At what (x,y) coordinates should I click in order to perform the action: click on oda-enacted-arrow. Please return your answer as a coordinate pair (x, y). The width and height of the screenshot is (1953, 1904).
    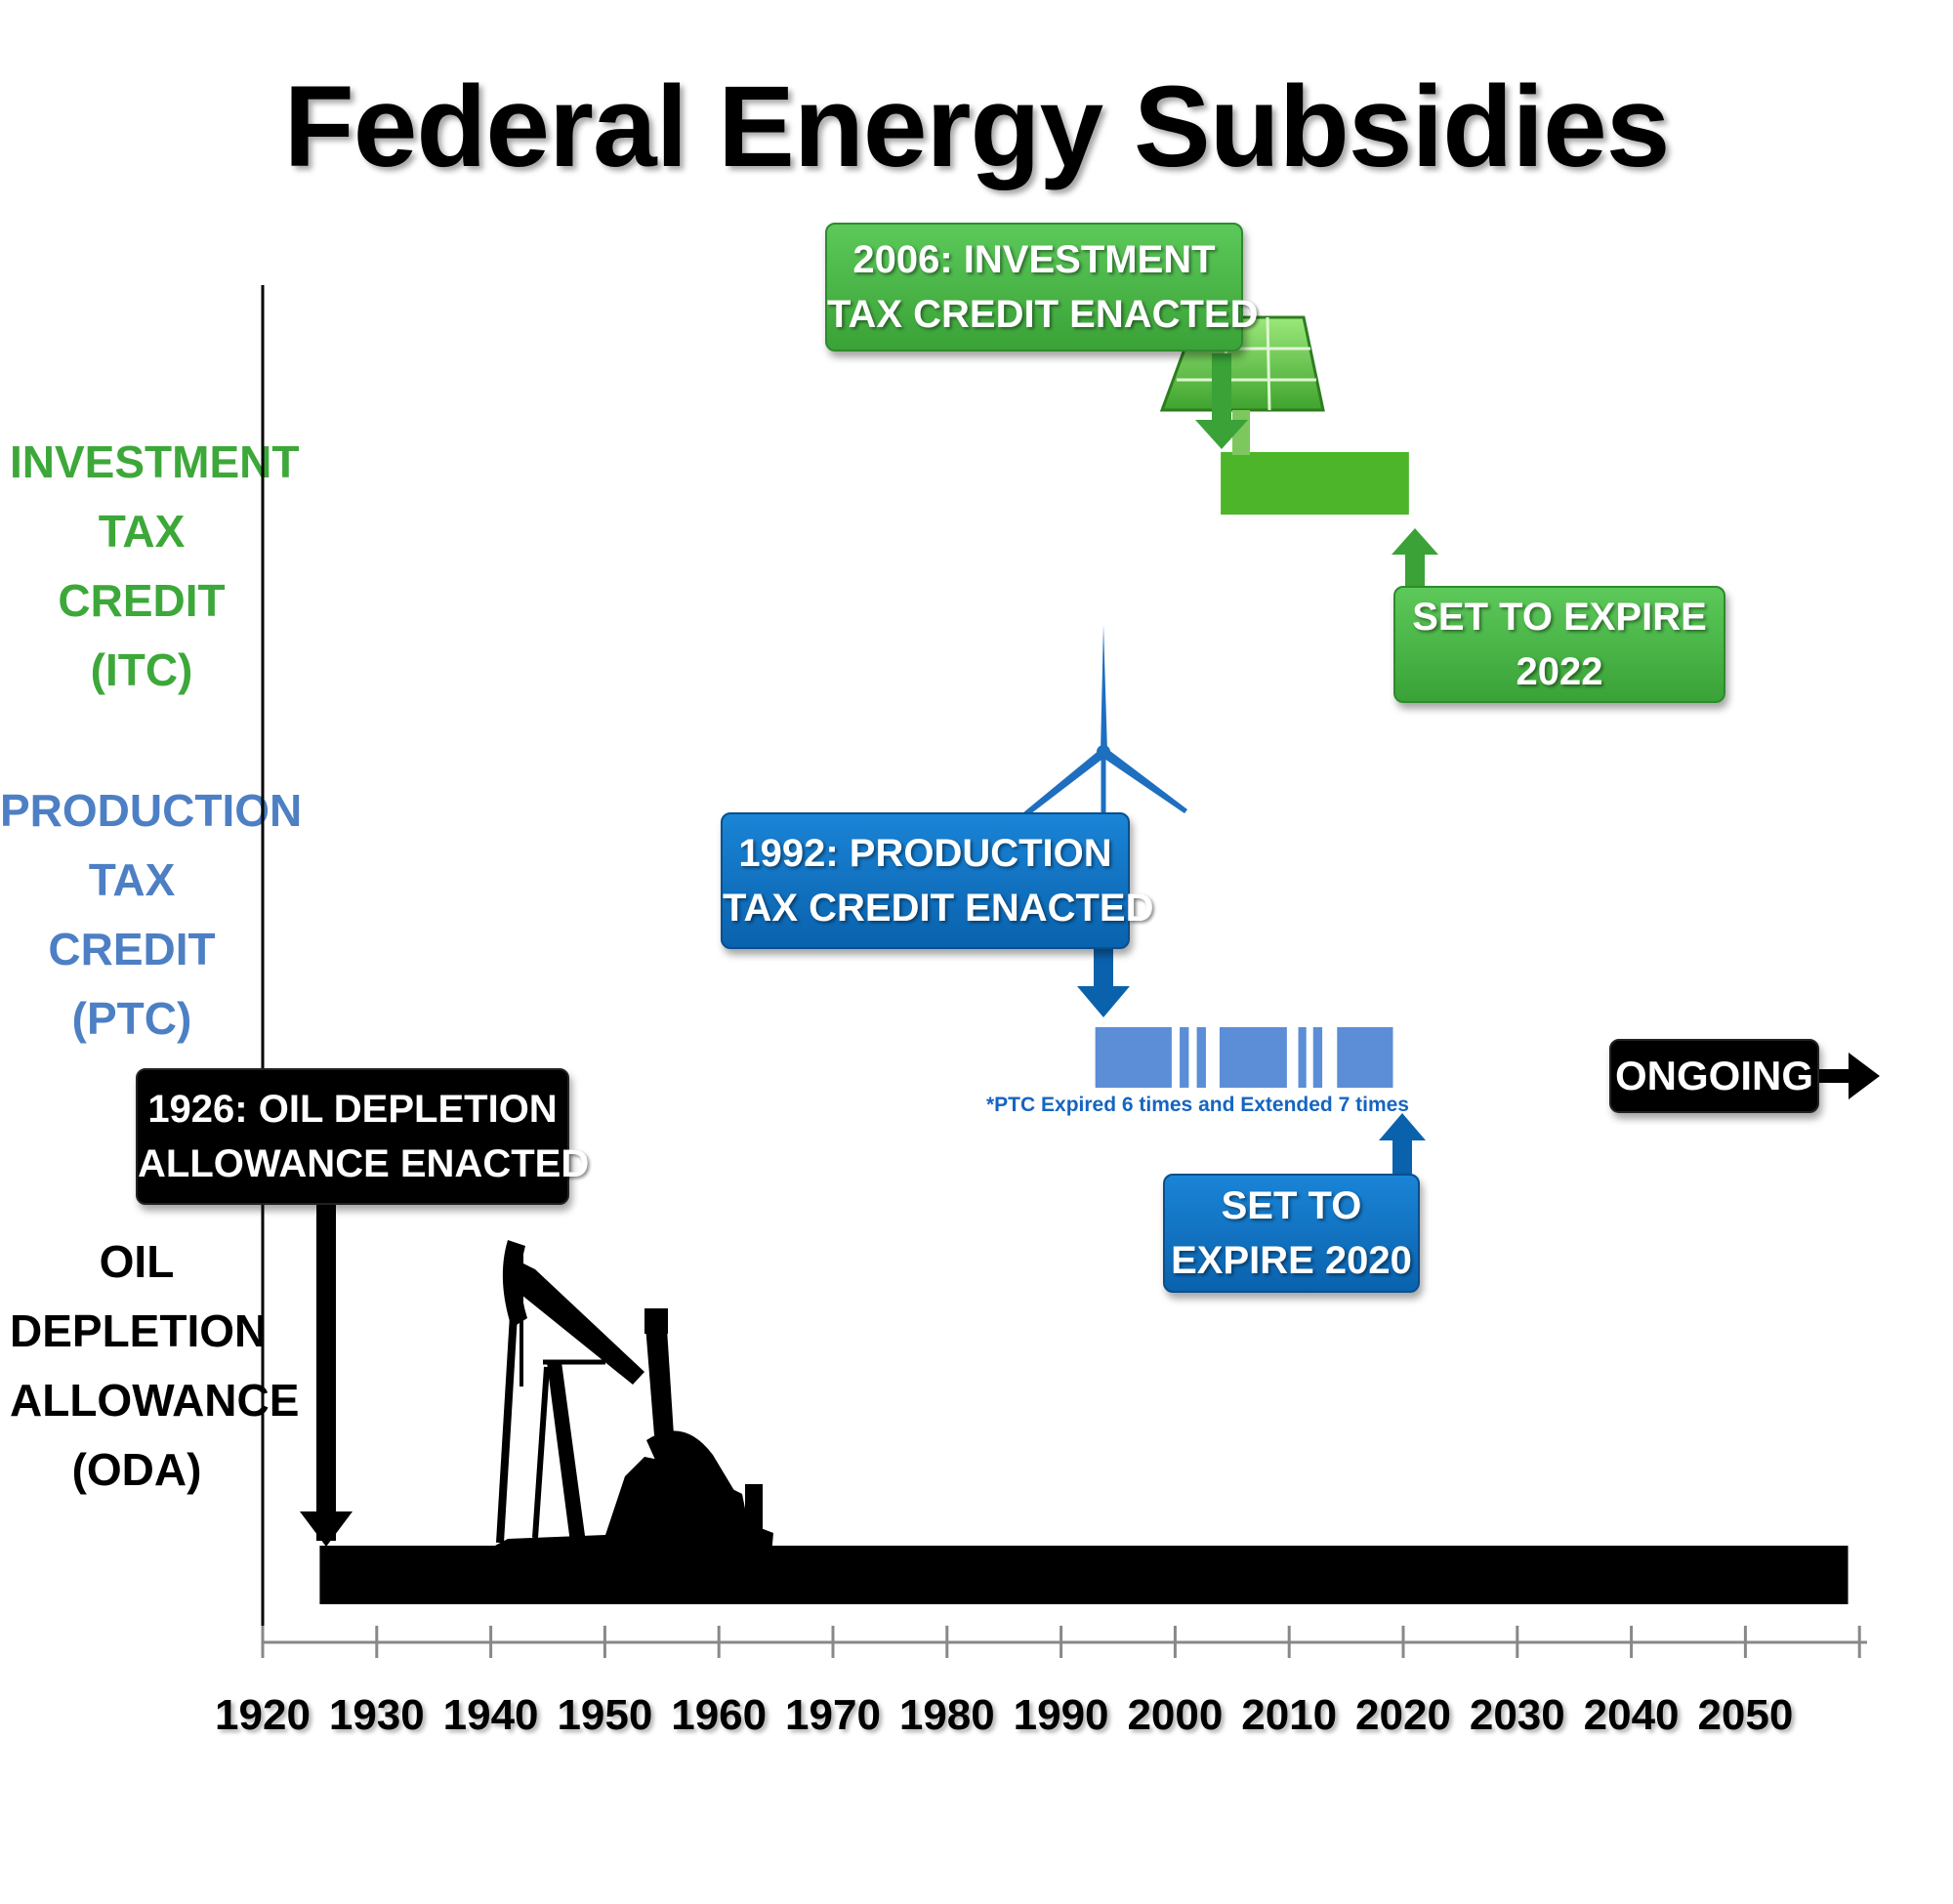
    Looking at the image, I should click on (326, 1373).